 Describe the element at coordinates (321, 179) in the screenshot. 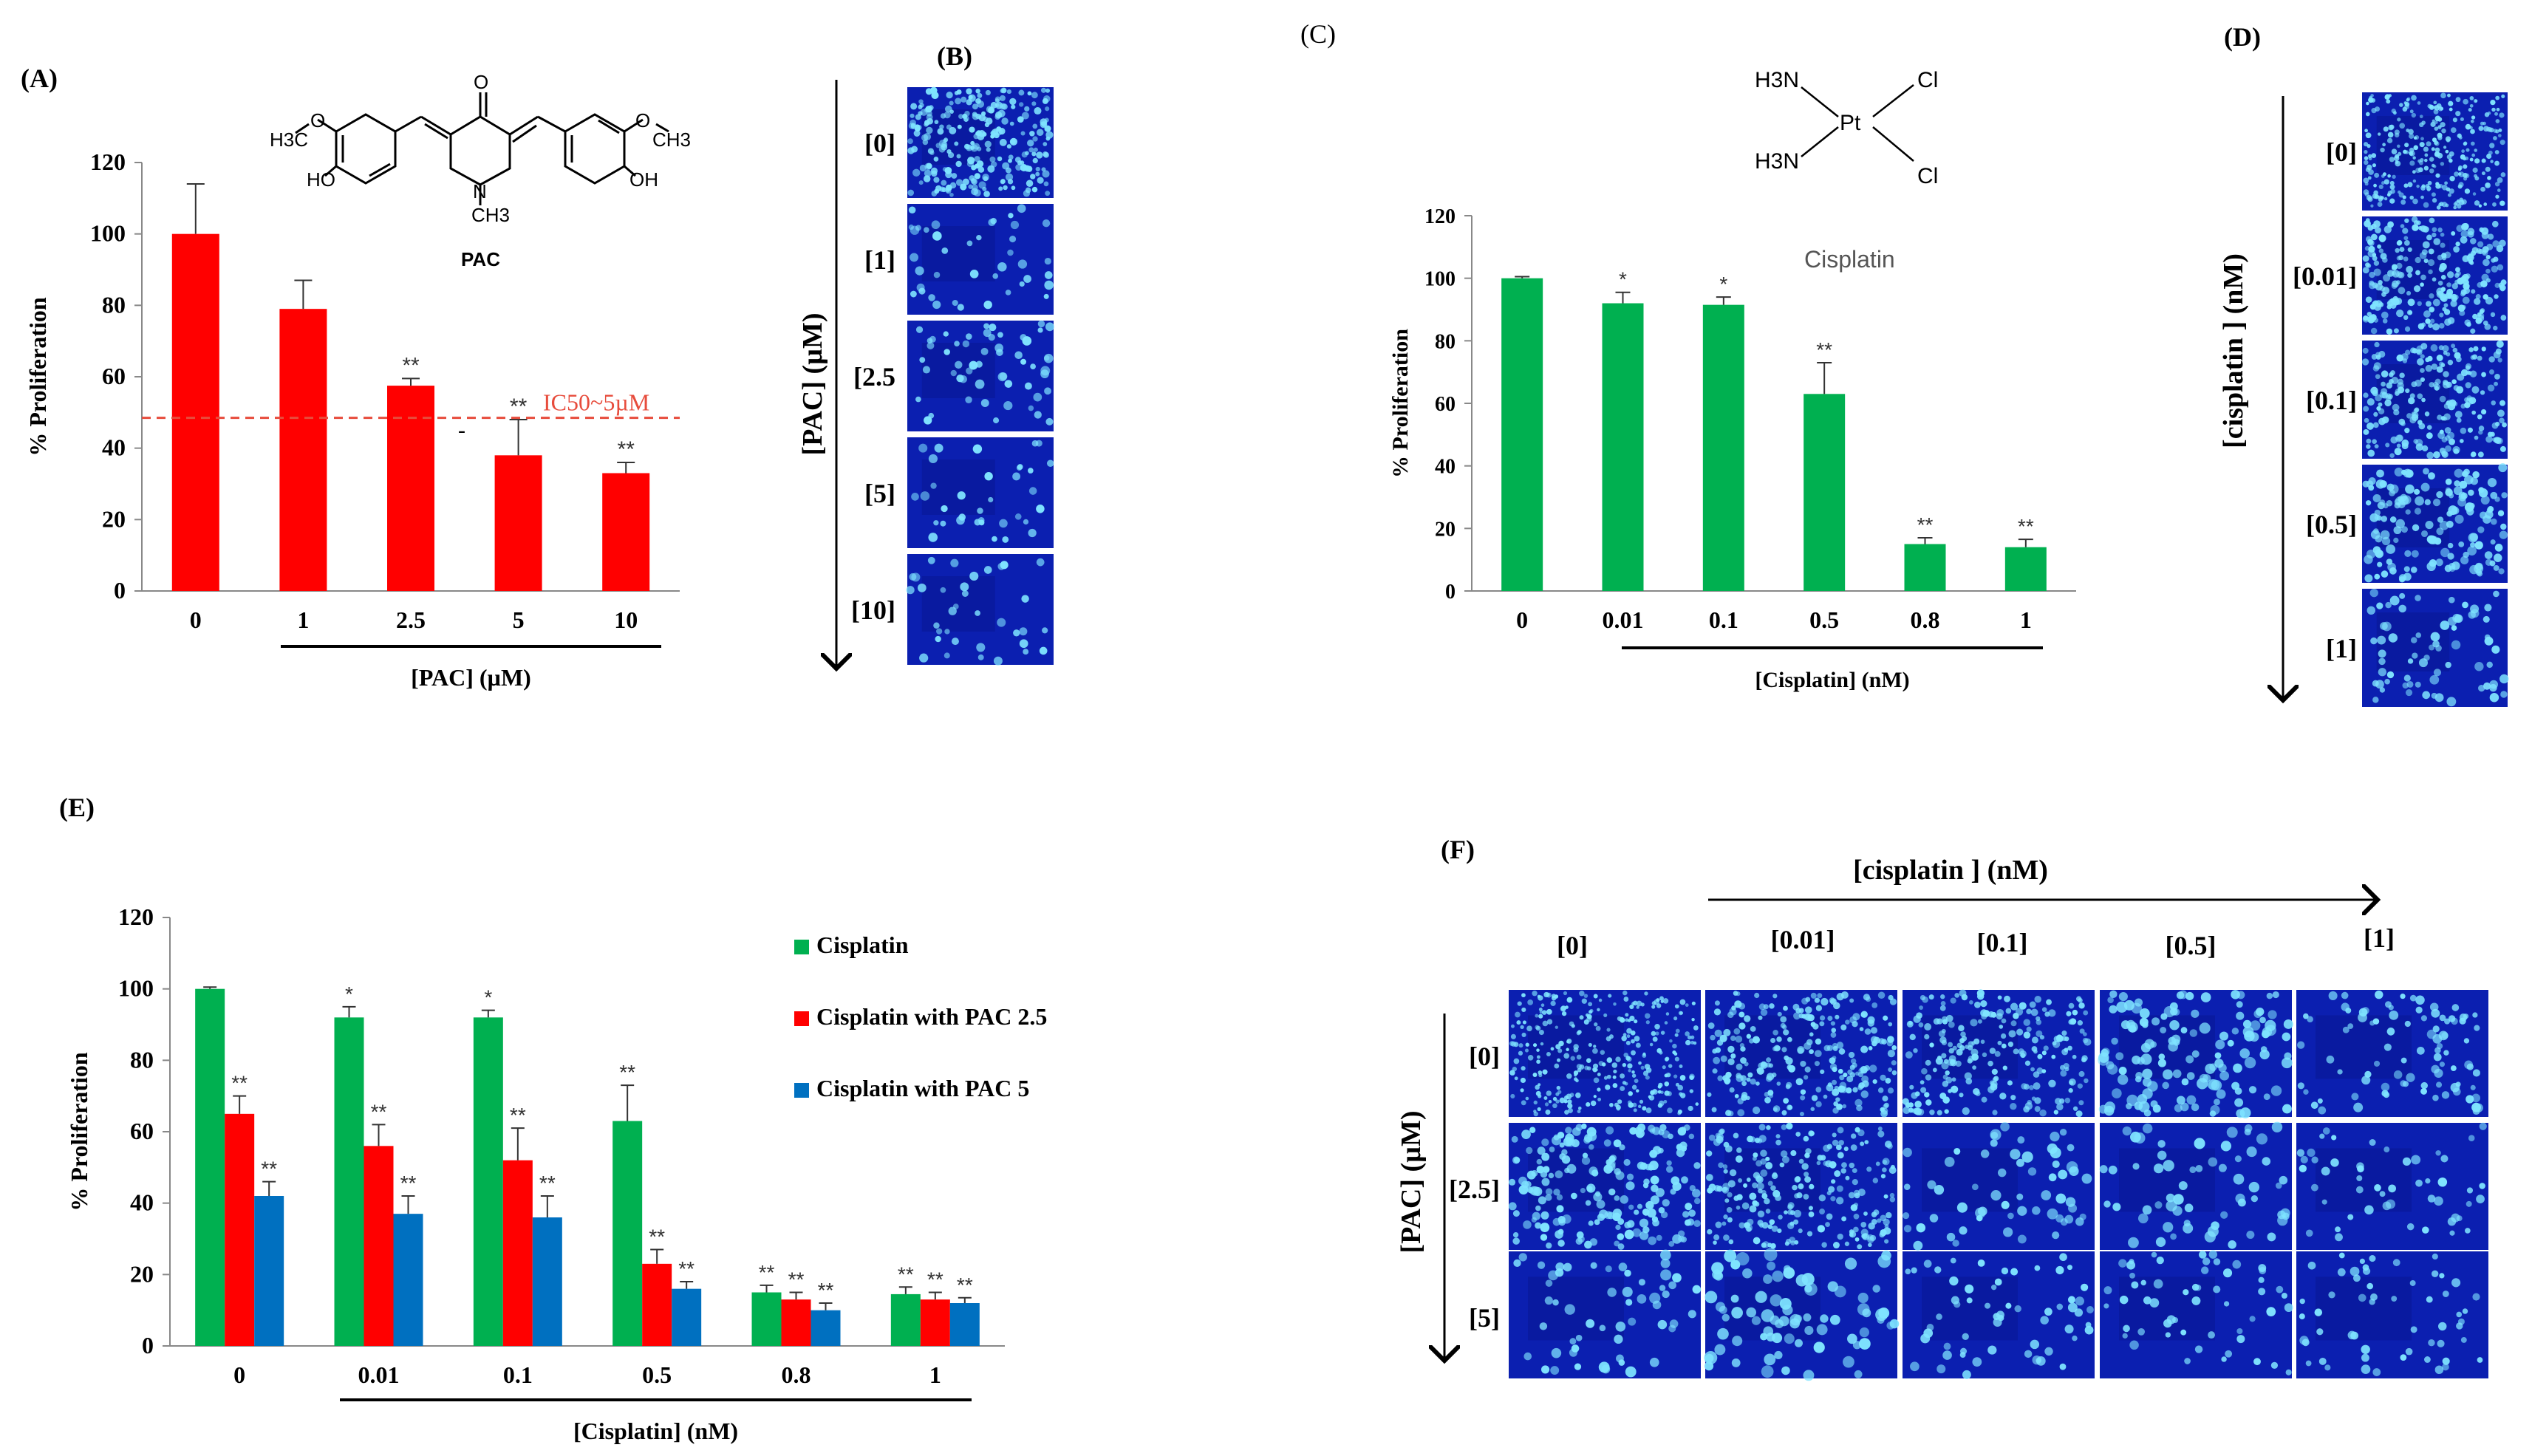

I see `pac-ho-label: HO` at that location.